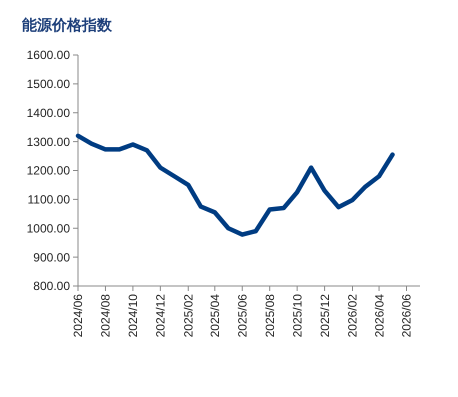  What do you see at coordinates (48, 113) in the screenshot?
I see `y-tick-label: 1400.00` at bounding box center [48, 113].